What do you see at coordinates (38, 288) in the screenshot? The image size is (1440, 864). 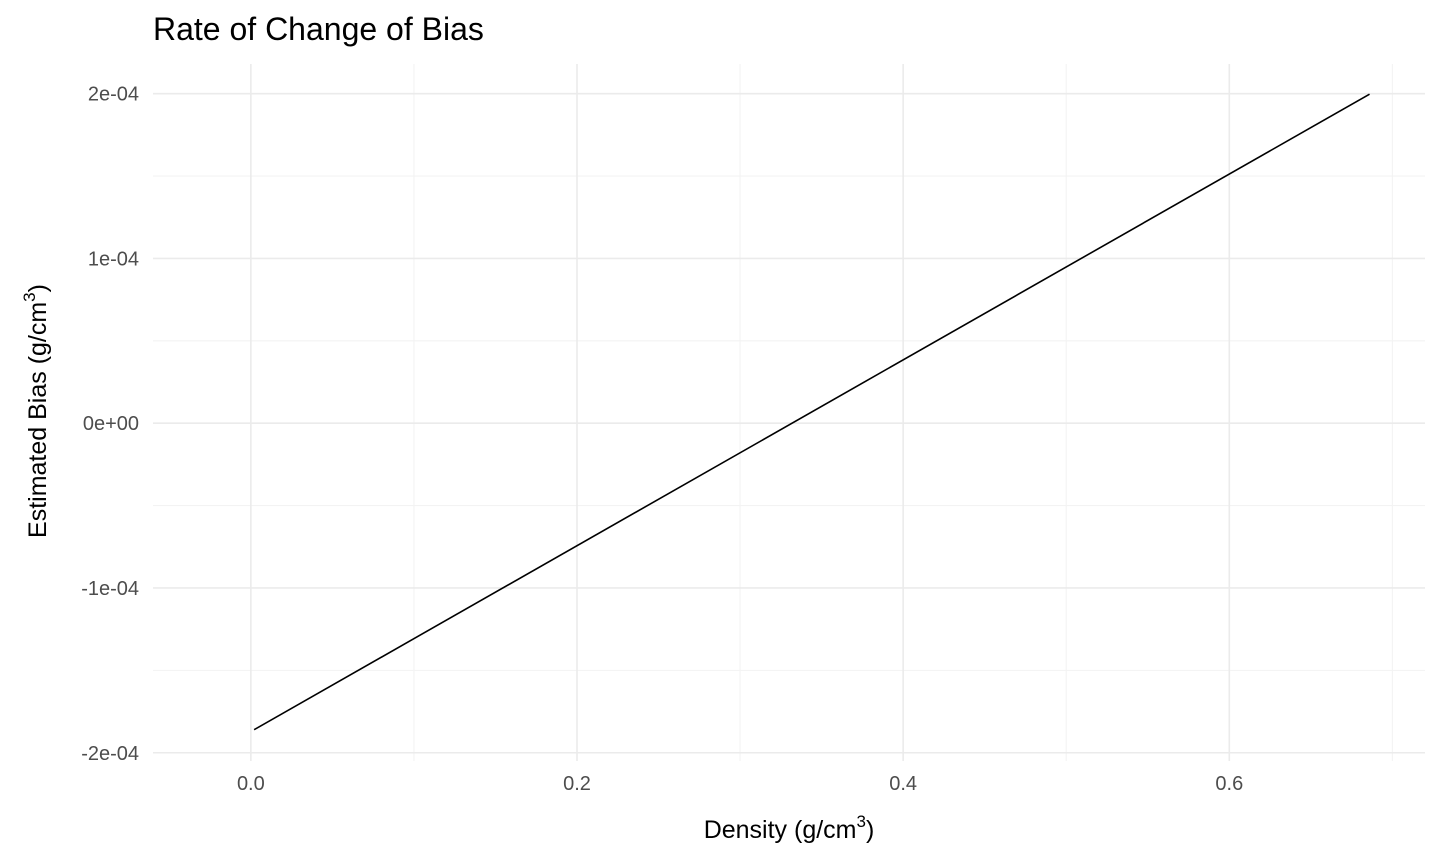 I see `y-axis-title-suffix: )` at bounding box center [38, 288].